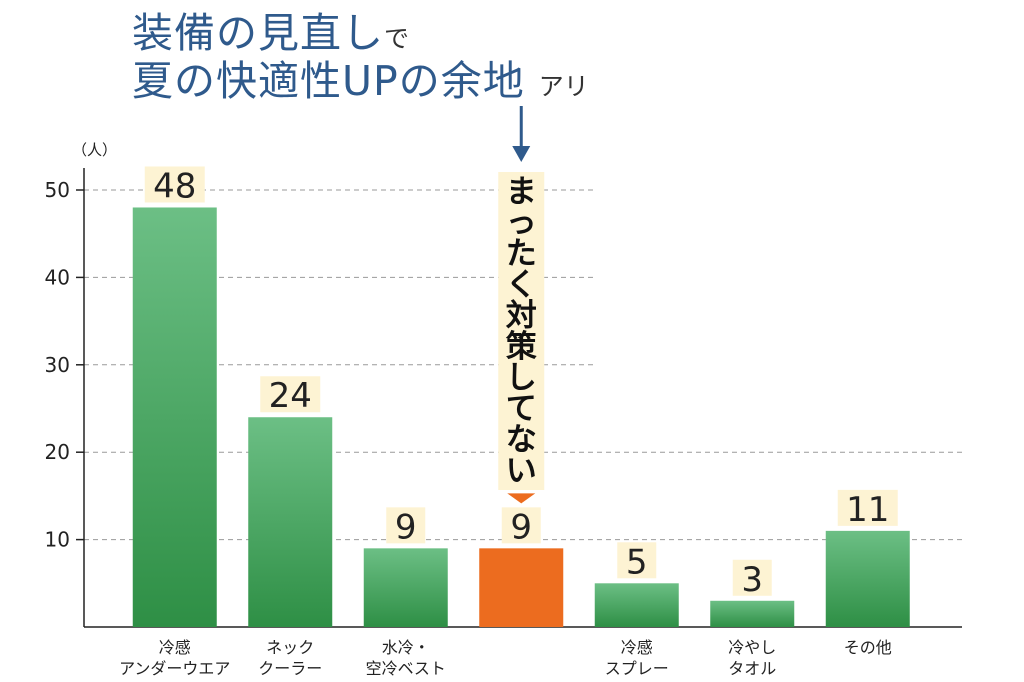 This screenshot has height=682, width=1024. I want to click on callout-char-5: 策, so click(521, 347).